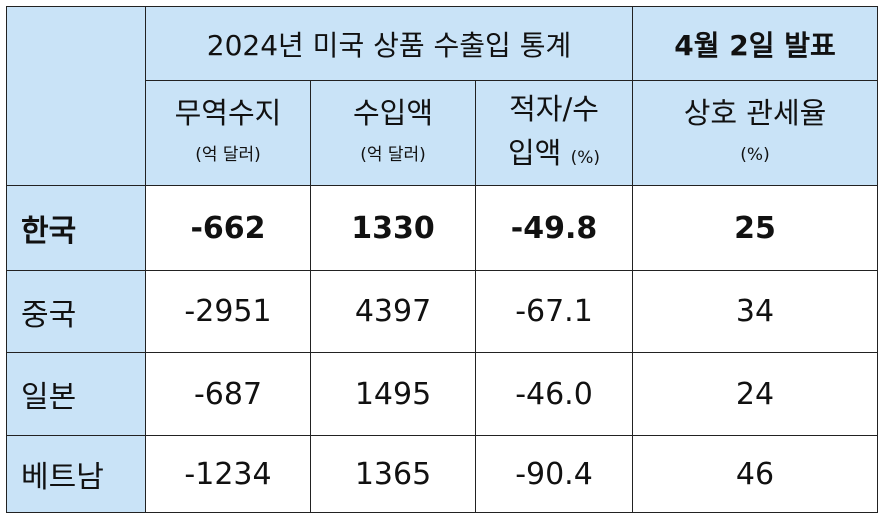  What do you see at coordinates (534, 152) in the screenshot?
I see `column-label2: 입액` at bounding box center [534, 152].